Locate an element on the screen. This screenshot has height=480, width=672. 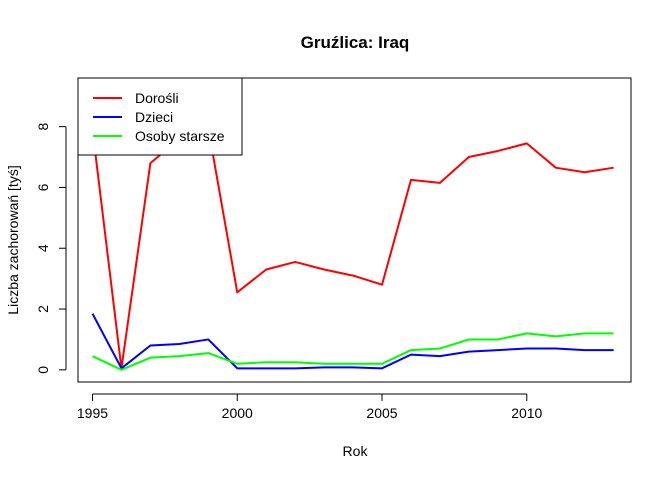
y-tick-label: 4 is located at coordinates (43, 248).